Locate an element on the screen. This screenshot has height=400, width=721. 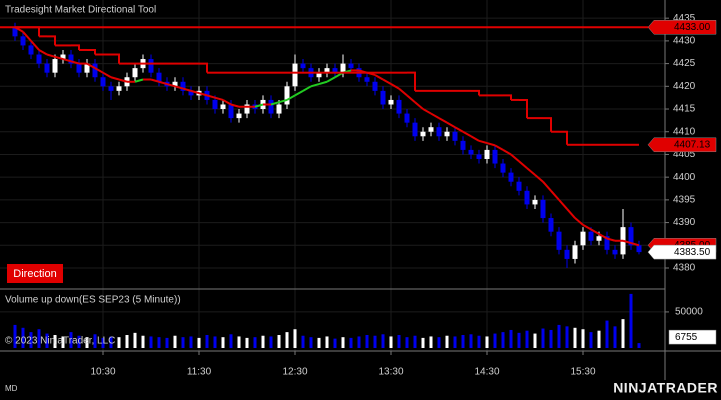
chart-title: Tradesight Market Directional Tool is located at coordinates (80, 10).